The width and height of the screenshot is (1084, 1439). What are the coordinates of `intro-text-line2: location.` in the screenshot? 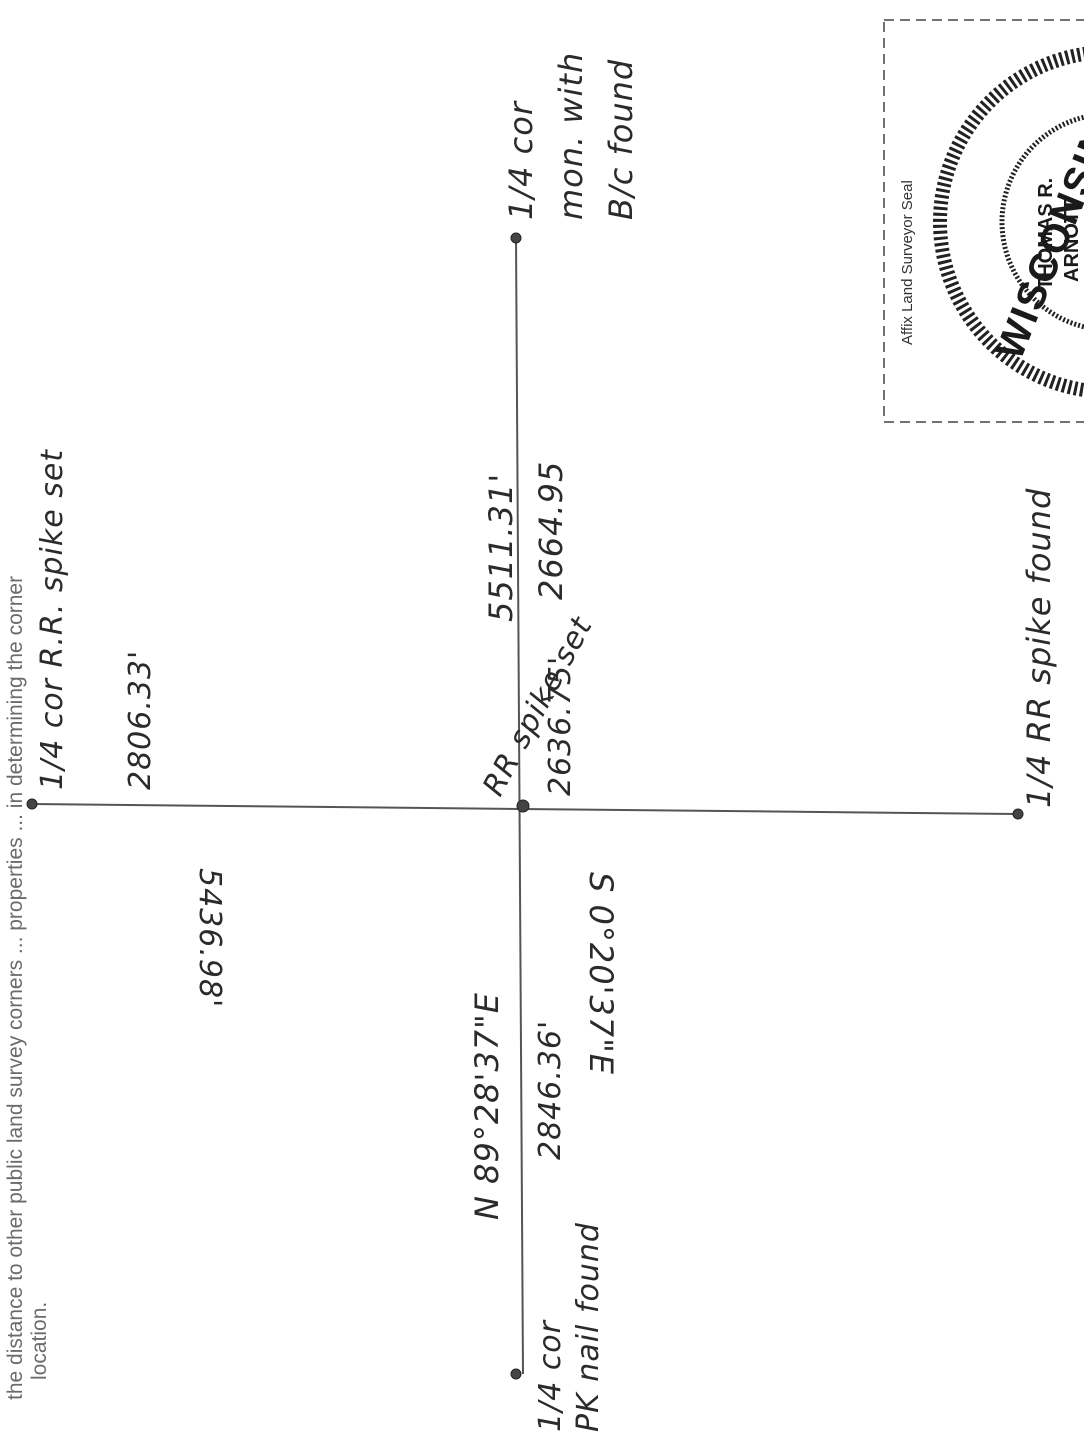 It's located at (39, 1341).